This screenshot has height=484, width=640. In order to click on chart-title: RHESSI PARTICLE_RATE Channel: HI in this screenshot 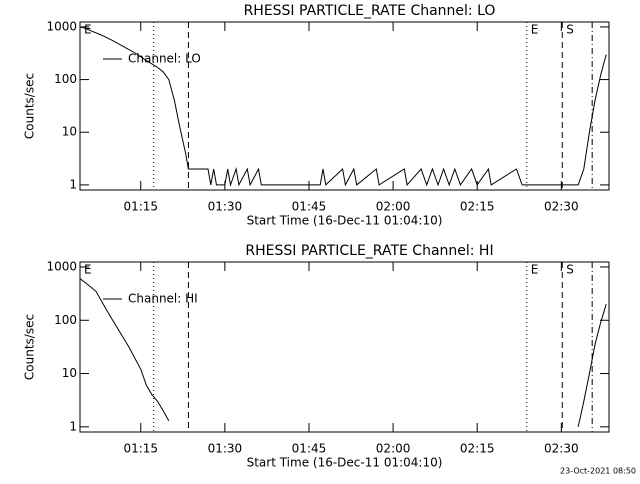, I will do `click(369, 251)`.